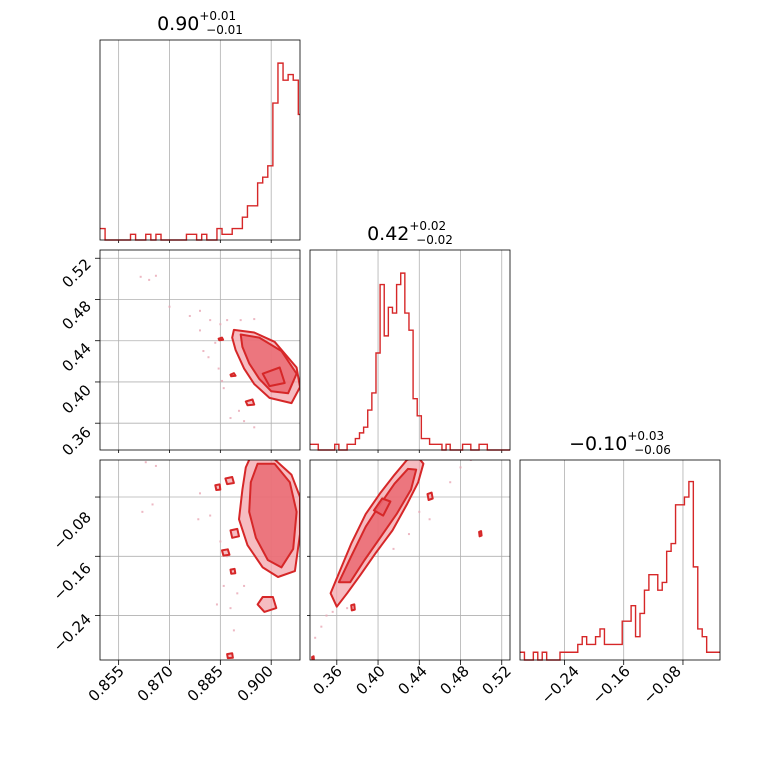 This screenshot has height=760, width=760. I want to click on y-tick-label: −0.08, so click(72, 530).